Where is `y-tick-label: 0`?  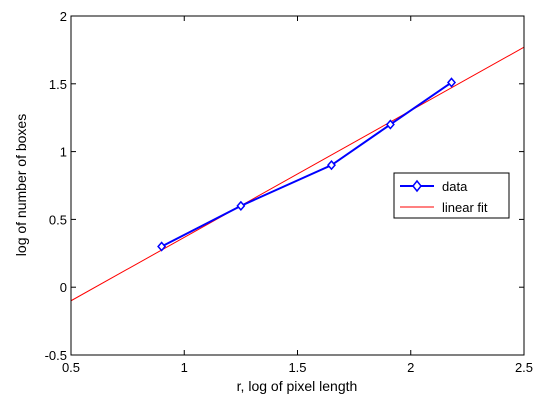
y-tick-label: 0 is located at coordinates (63, 287).